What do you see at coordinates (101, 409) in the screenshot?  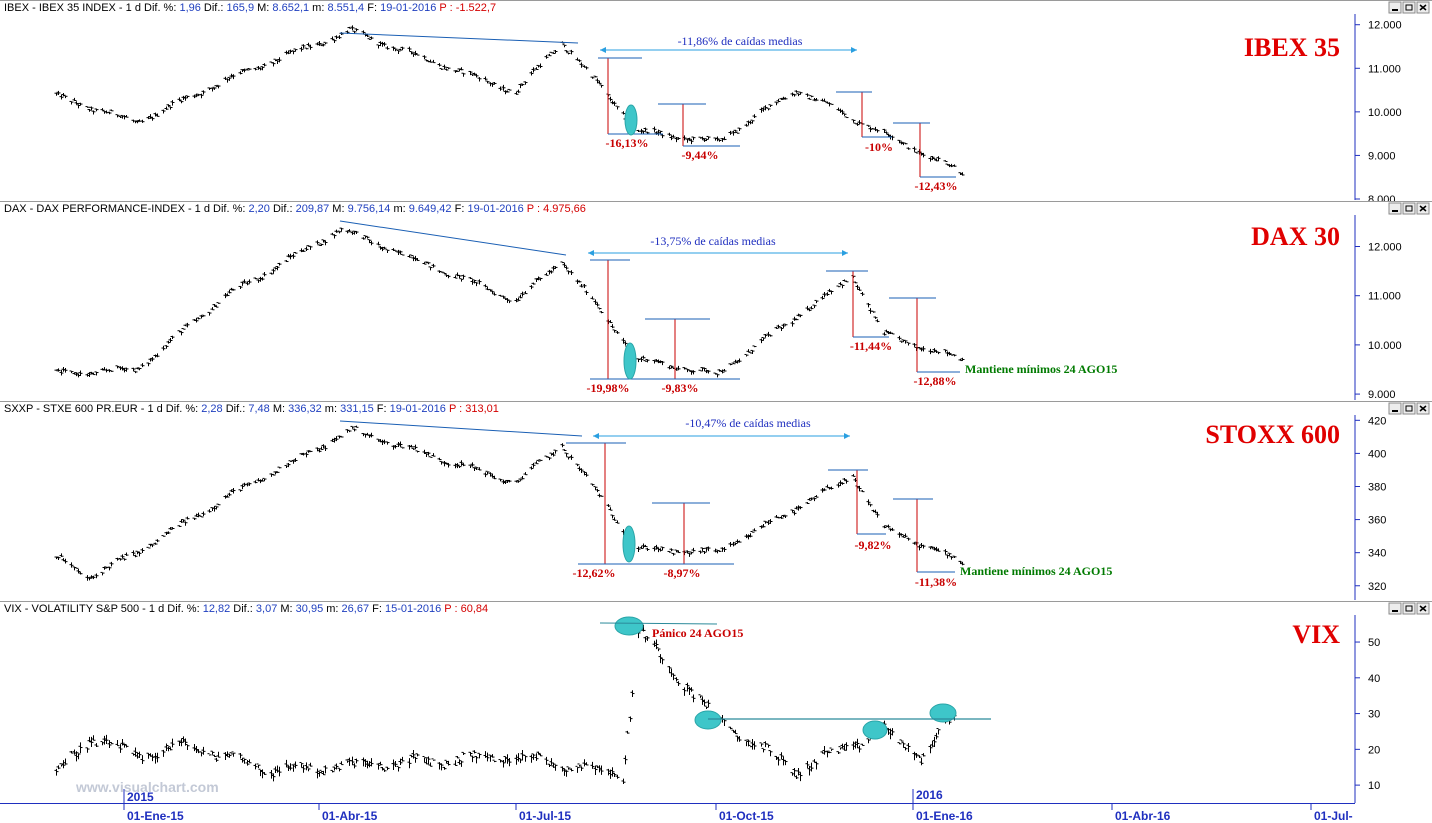 I see `header-label: SXXP - STXE 600 PR.EUR - 1 d Dif. %:` at bounding box center [101, 409].